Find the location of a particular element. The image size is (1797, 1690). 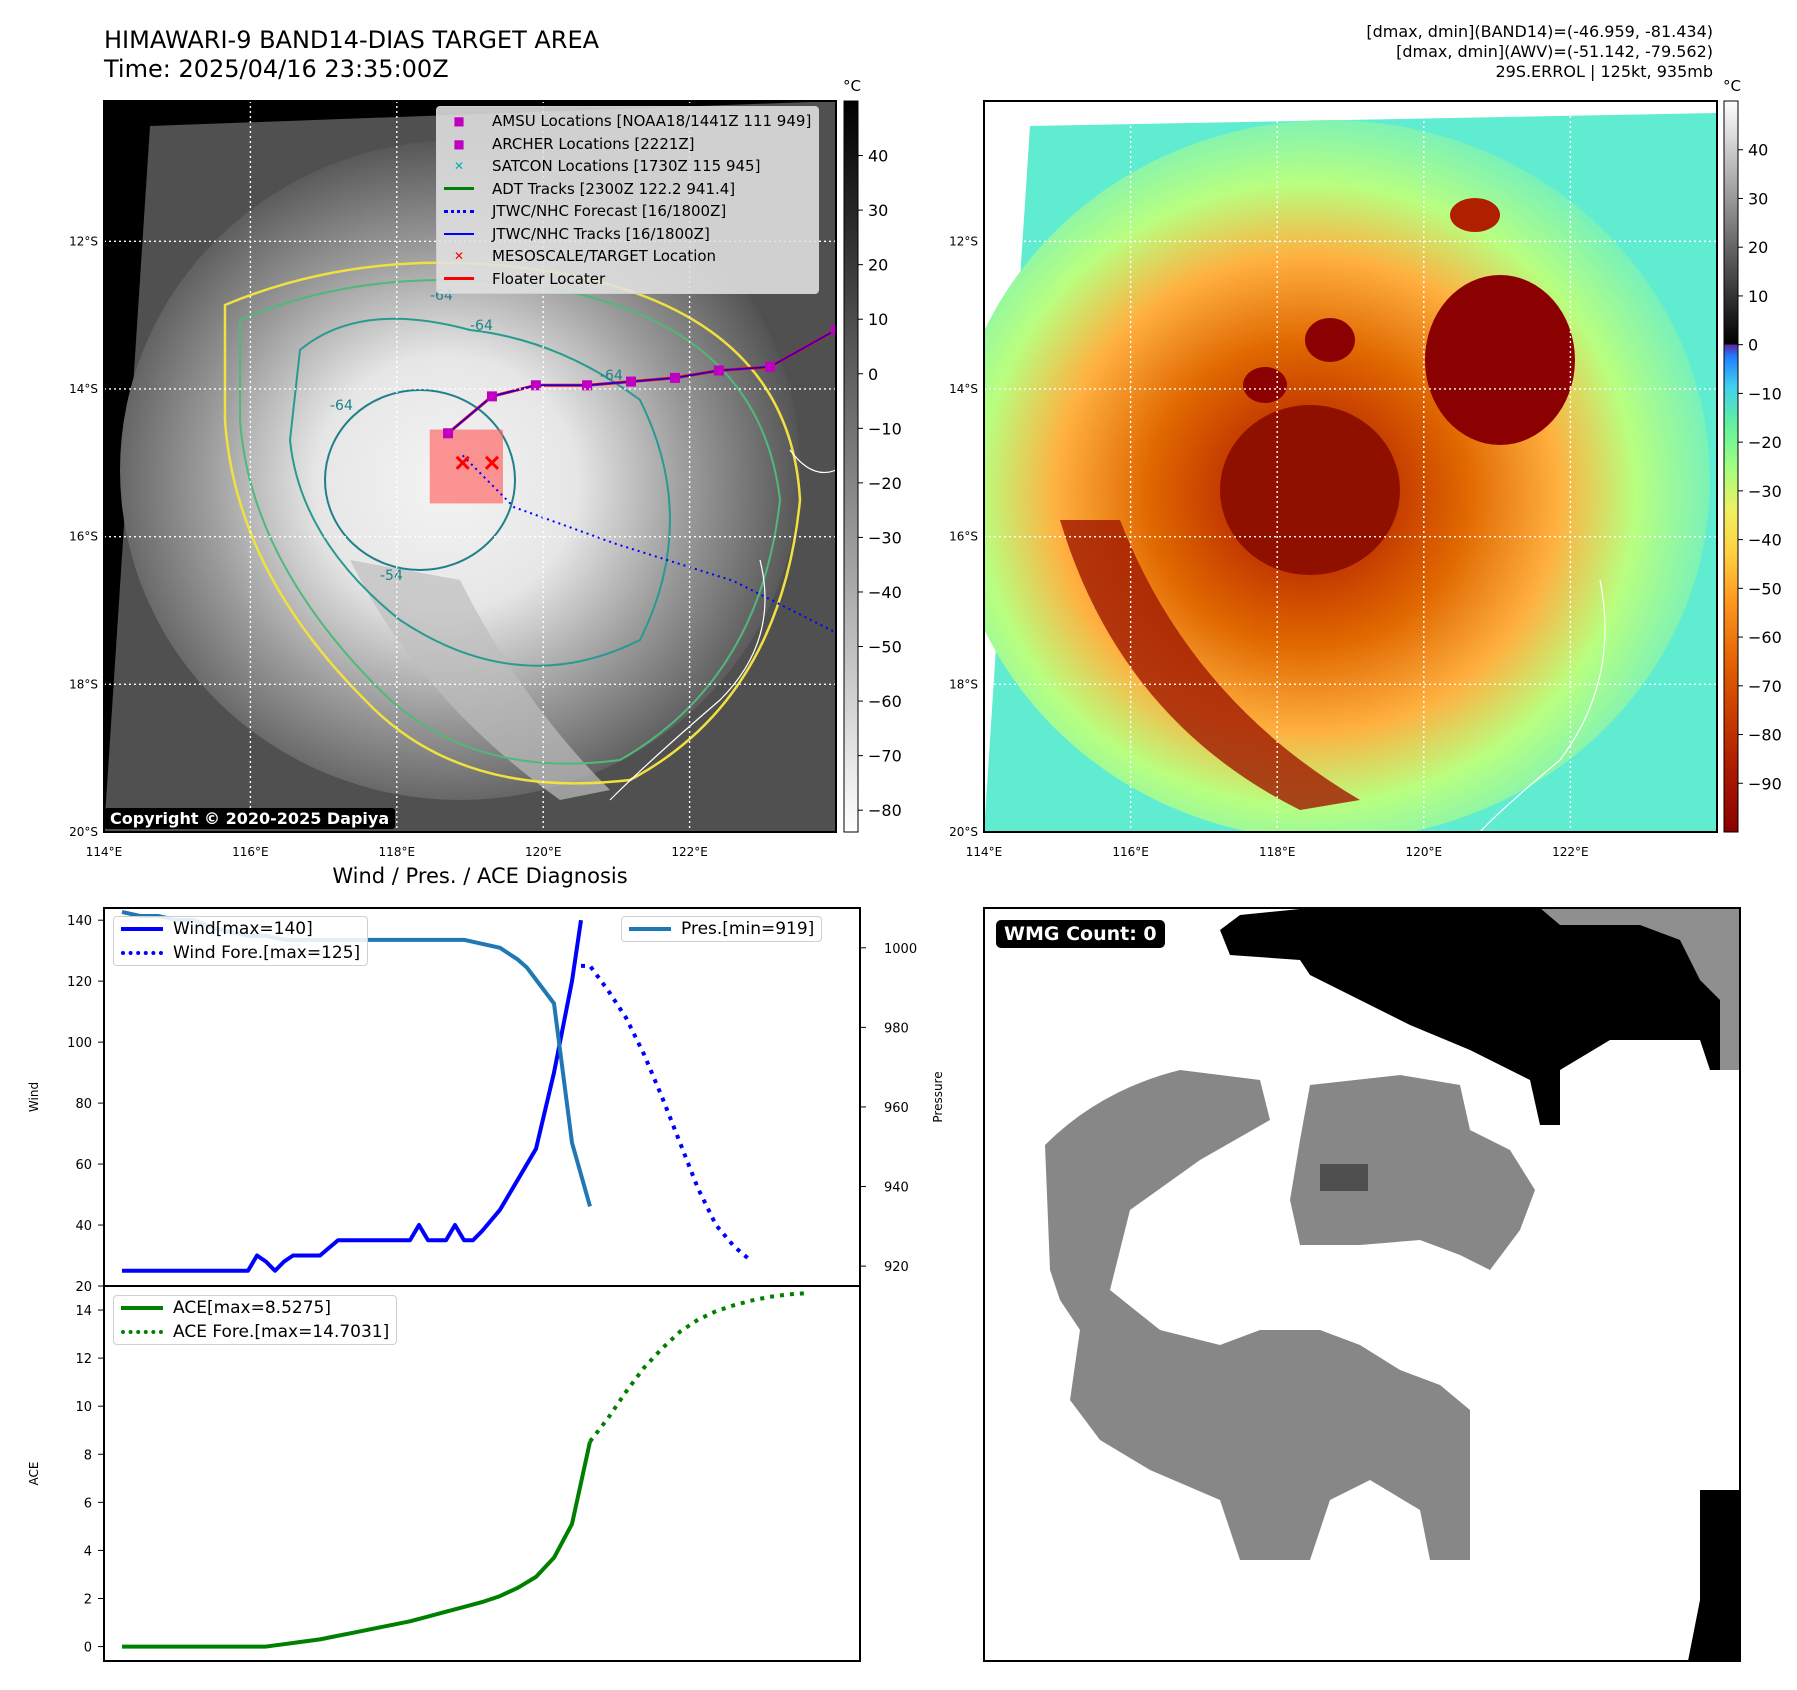

awv-colorbar-tick-label: −90 is located at coordinates (1765, 783).